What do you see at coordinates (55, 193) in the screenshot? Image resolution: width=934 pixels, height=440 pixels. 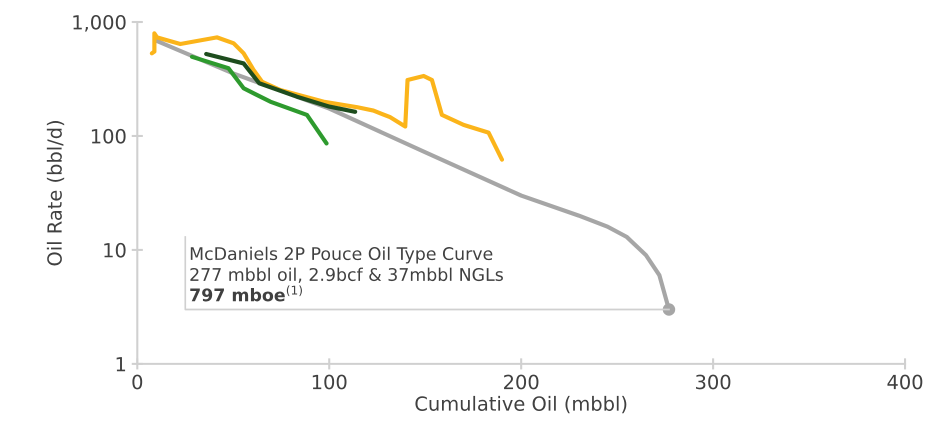 I see `y-axis-title: Oil Rate (bbl/d)` at bounding box center [55, 193].